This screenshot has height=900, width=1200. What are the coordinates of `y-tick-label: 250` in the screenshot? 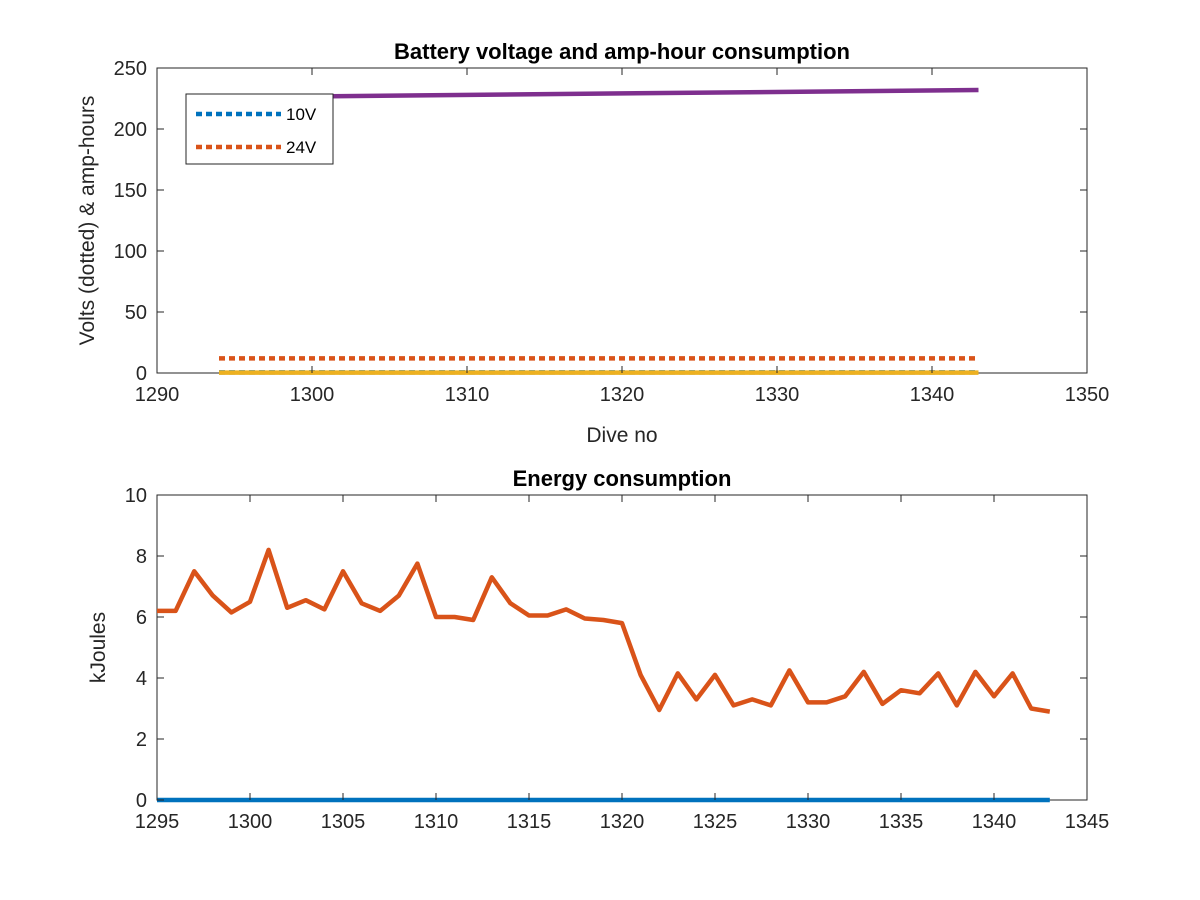 It's located at (130, 69).